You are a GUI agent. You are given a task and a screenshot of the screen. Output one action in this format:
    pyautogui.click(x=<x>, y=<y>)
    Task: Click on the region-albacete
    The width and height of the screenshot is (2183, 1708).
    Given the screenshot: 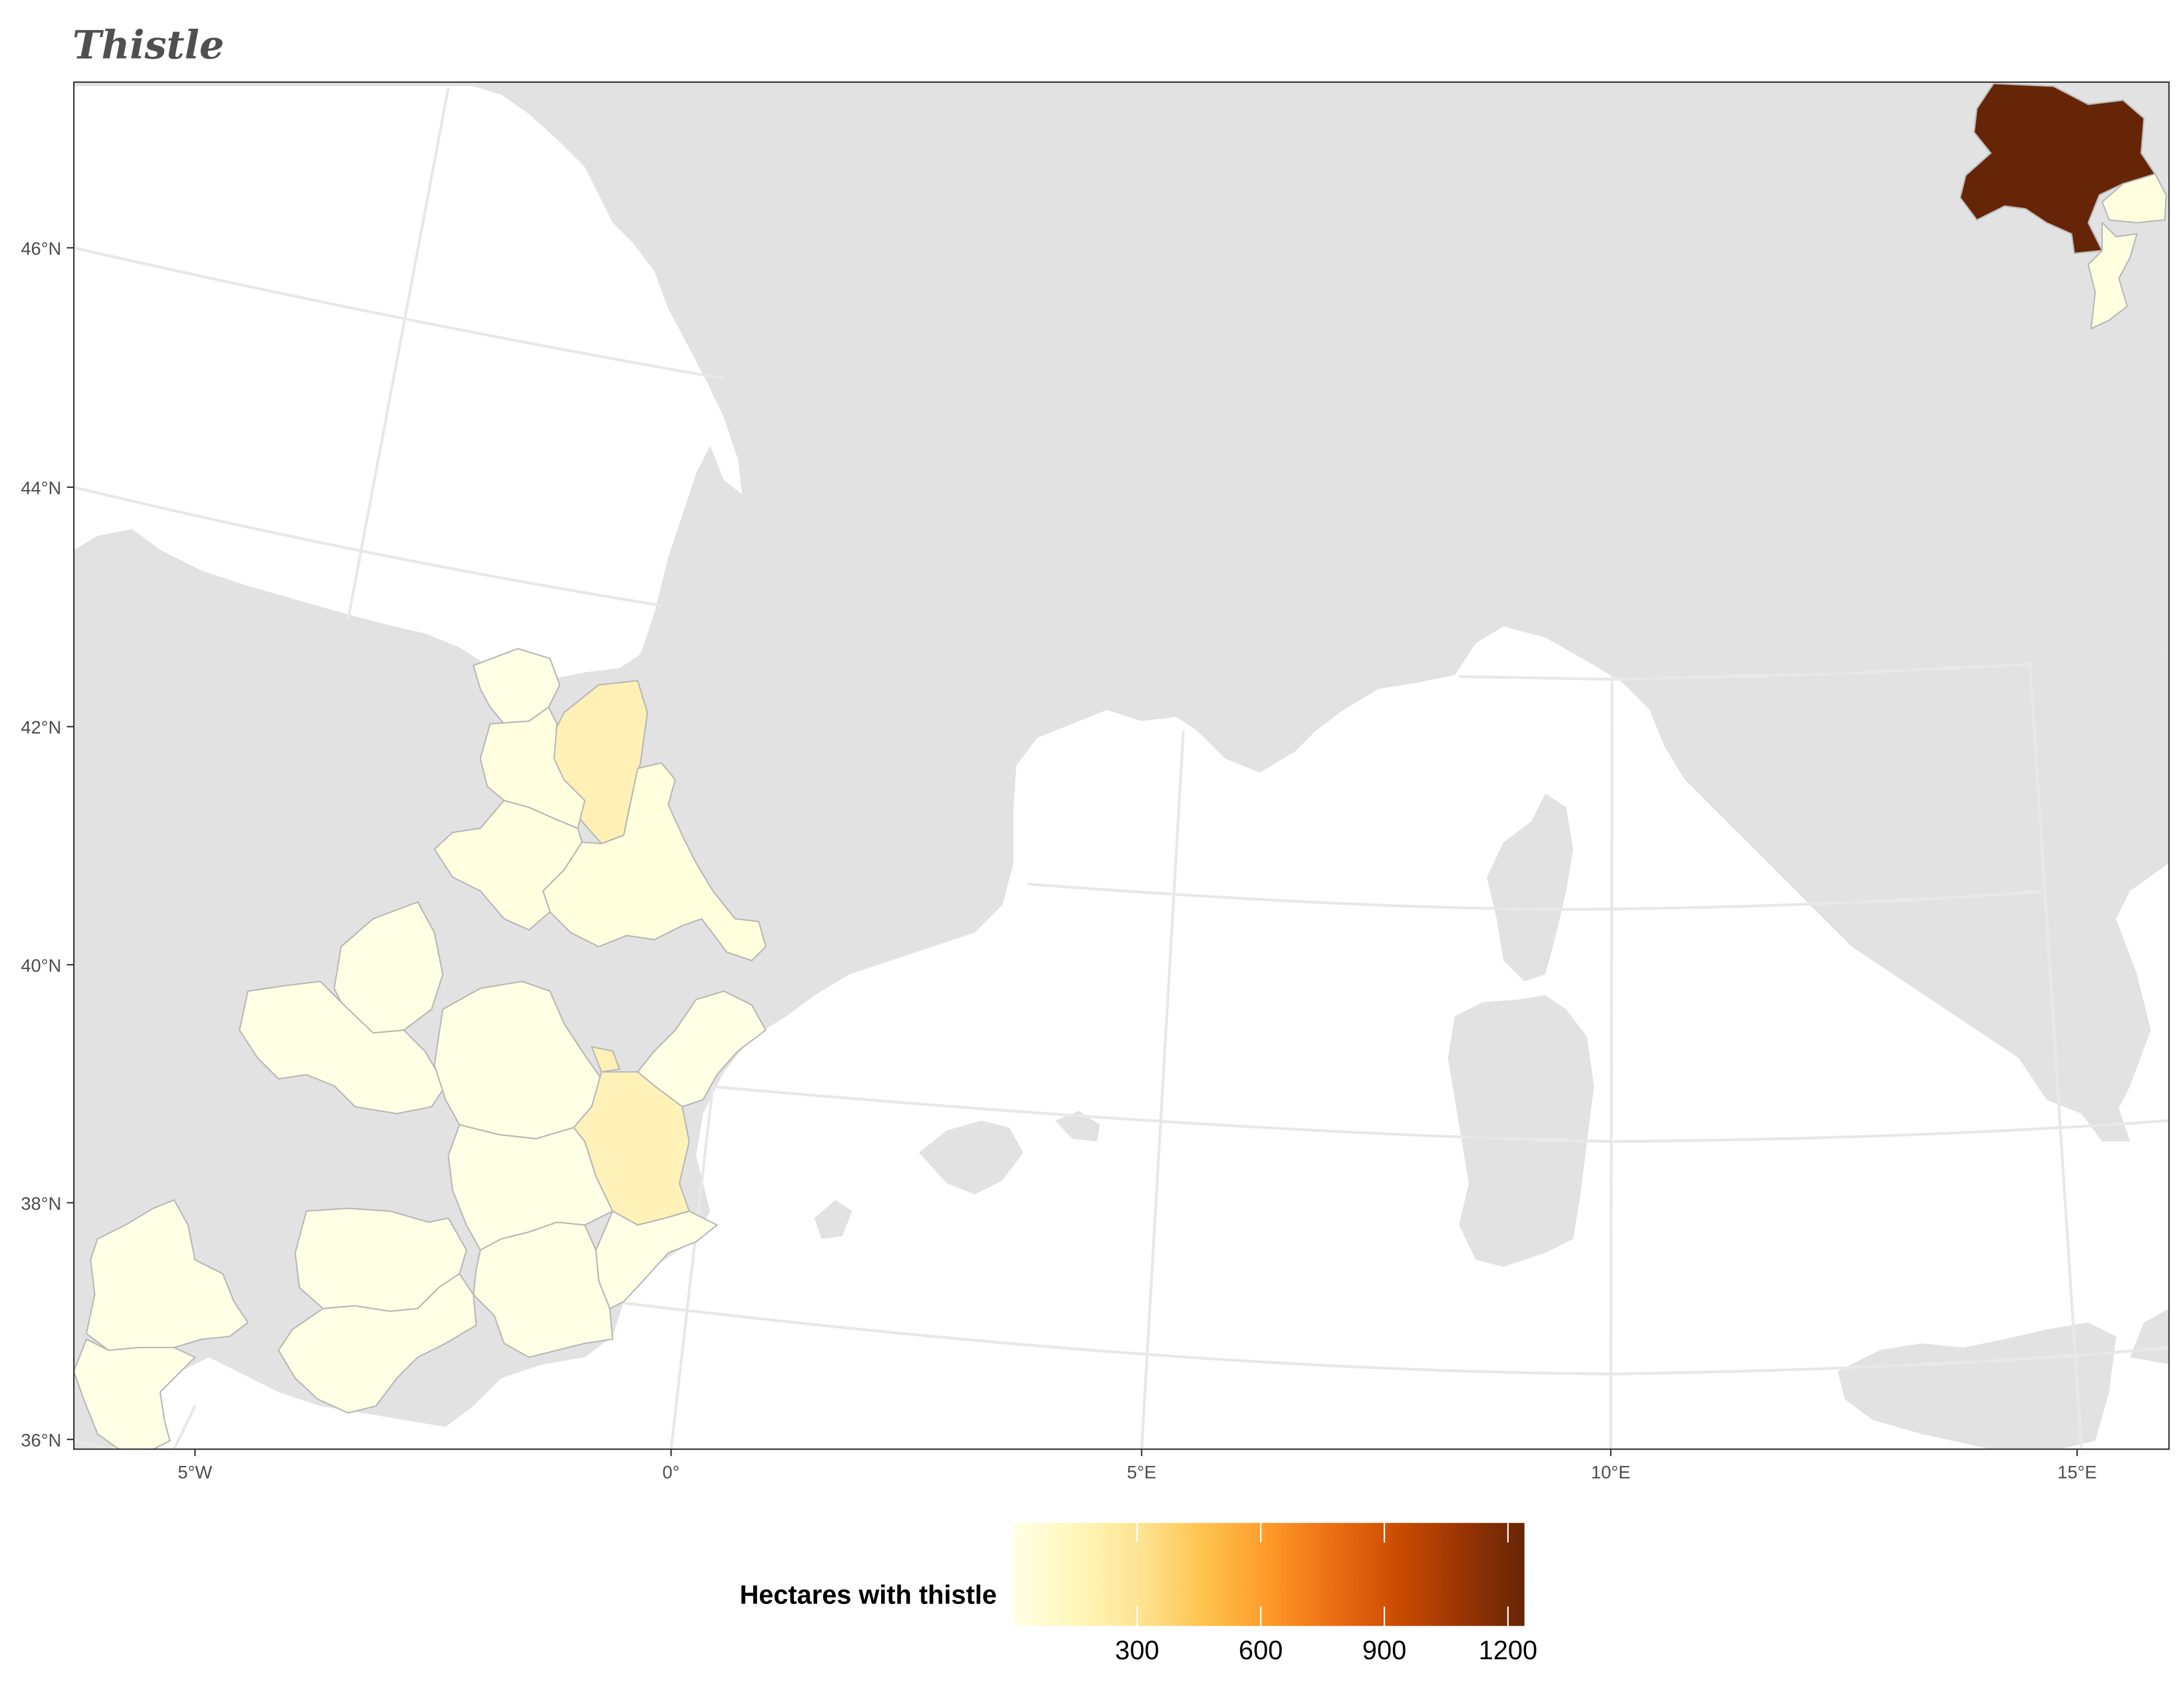 What is the action you would take?
    pyautogui.click(x=543, y=1289)
    